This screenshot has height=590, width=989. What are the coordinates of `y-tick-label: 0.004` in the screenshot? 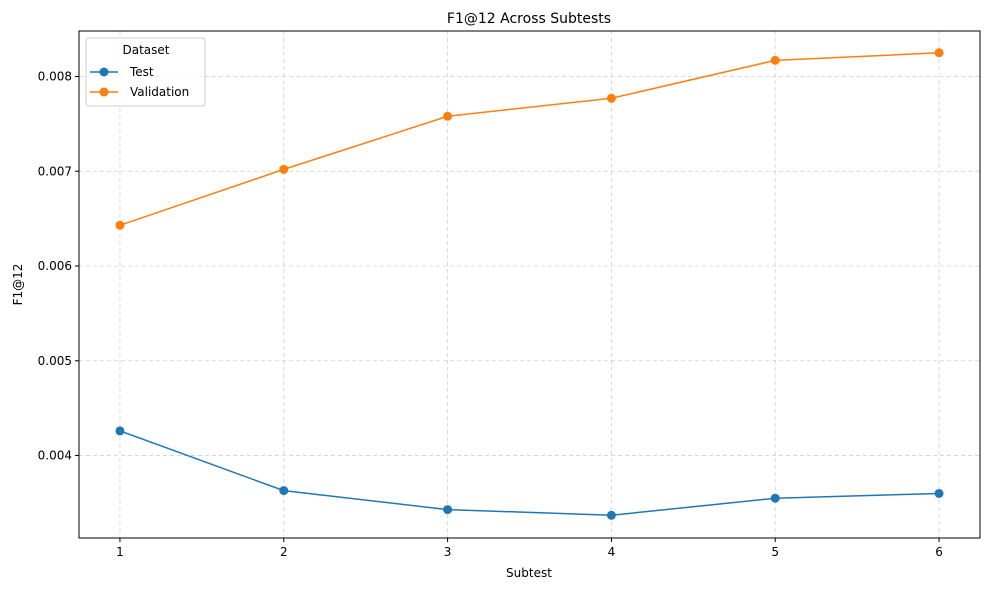 It's located at (55, 456).